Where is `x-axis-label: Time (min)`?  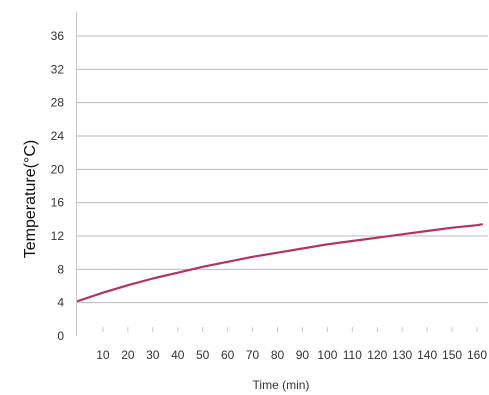 x-axis-label: Time (min) is located at coordinates (281, 385).